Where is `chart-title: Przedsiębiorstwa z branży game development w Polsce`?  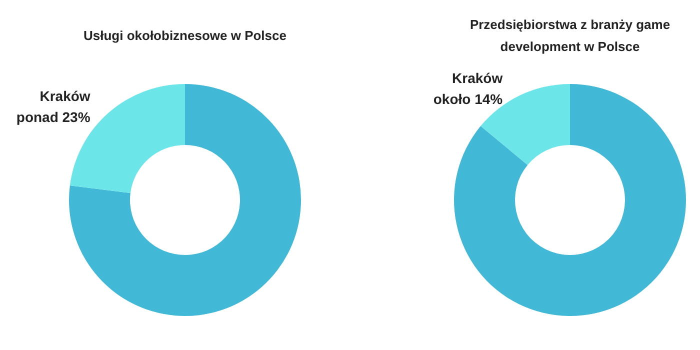
chart-title: Przedsiębiorstwa z branży game development w Polsce is located at coordinates (570, 35).